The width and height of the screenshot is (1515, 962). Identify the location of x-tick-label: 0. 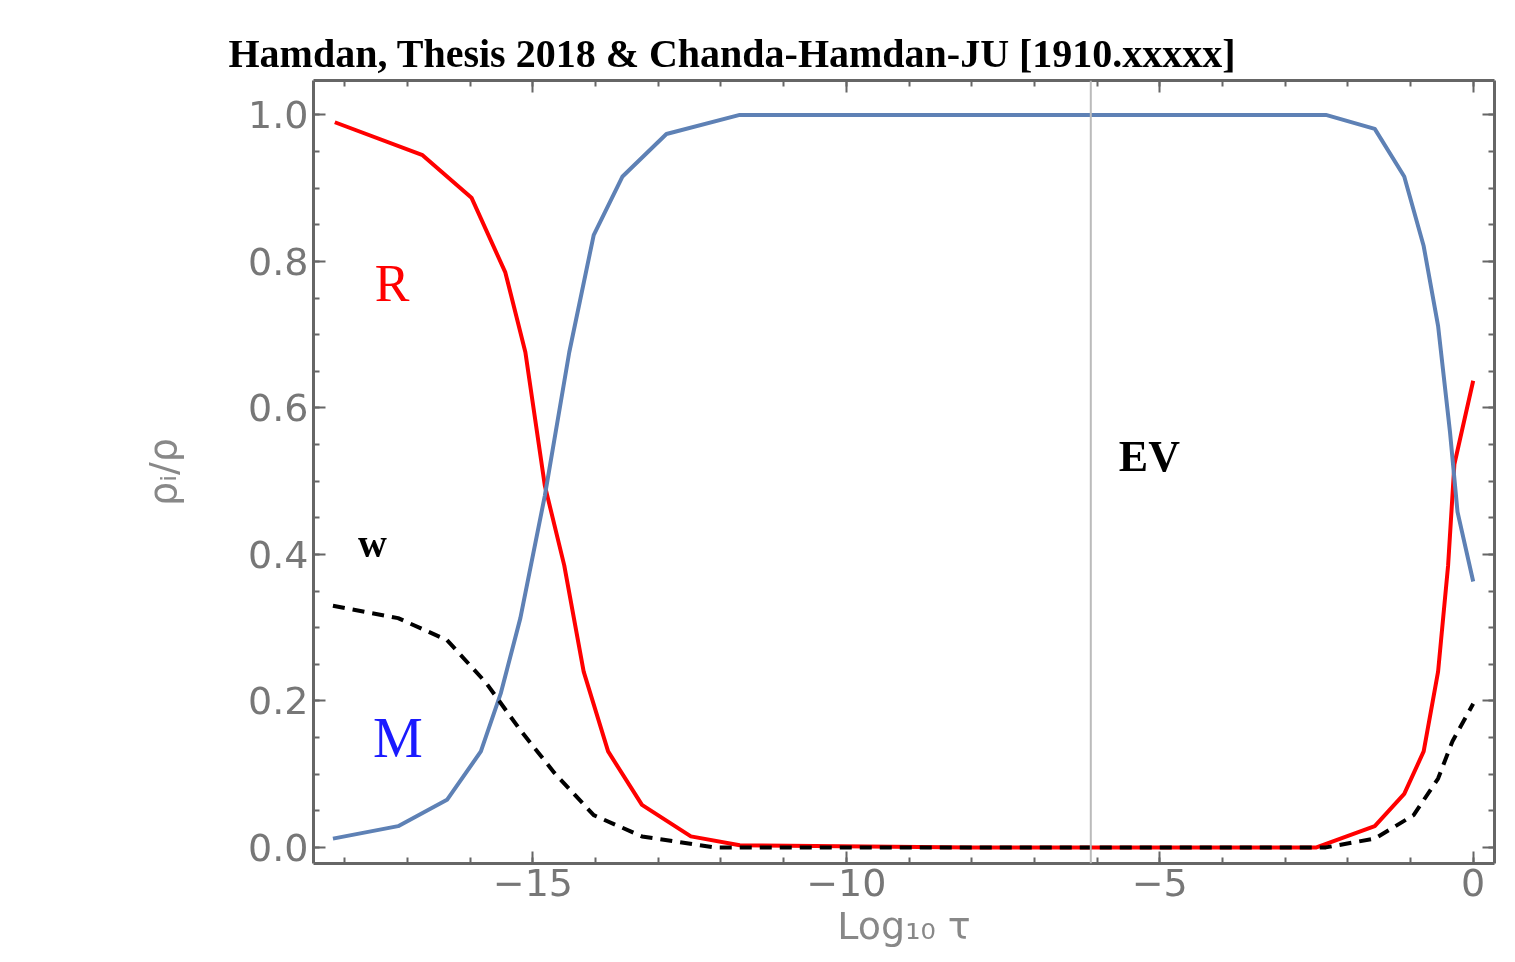
(1473, 882).